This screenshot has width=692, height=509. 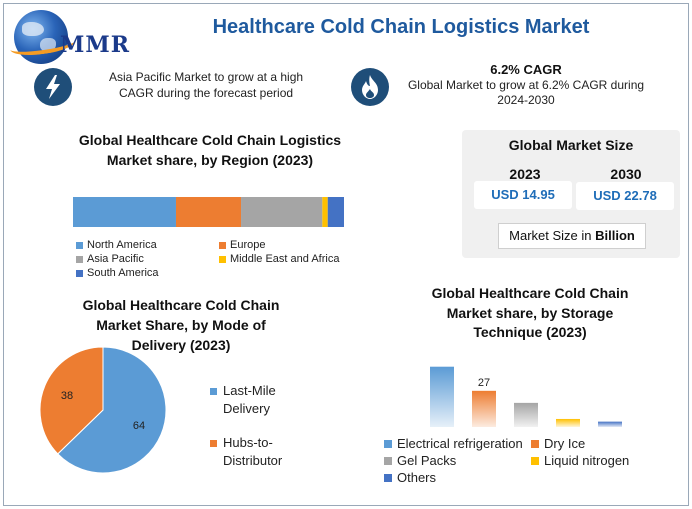 I want to click on bar-segment-europe, so click(x=208, y=212).